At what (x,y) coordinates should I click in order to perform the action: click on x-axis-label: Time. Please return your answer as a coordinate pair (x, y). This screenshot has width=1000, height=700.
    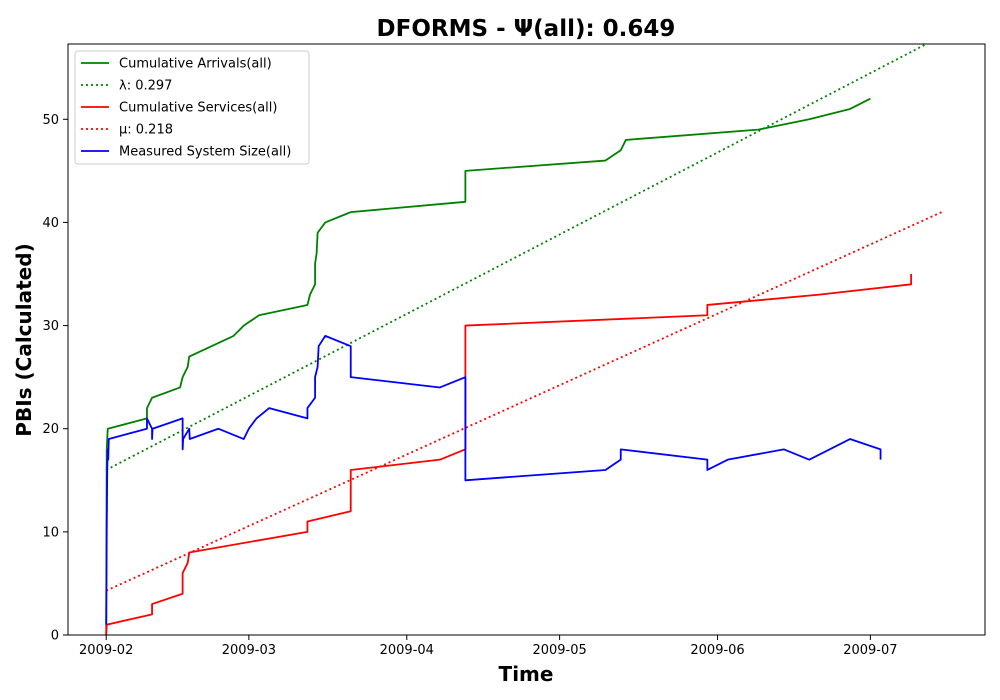
    Looking at the image, I should click on (526, 674).